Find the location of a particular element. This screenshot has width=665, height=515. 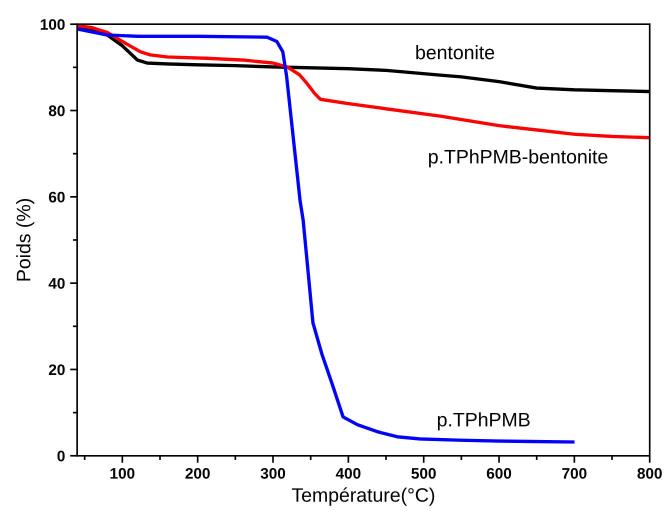

x-tick-label: 500 is located at coordinates (423, 473).